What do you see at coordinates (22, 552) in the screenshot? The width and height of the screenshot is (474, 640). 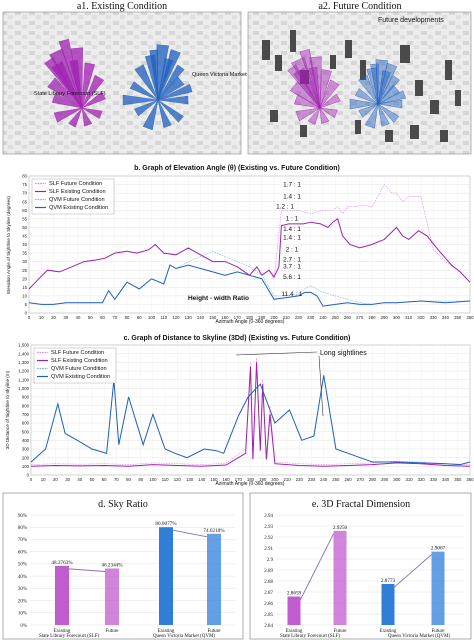 I see `y-tick-label: 60%` at bounding box center [22, 552].